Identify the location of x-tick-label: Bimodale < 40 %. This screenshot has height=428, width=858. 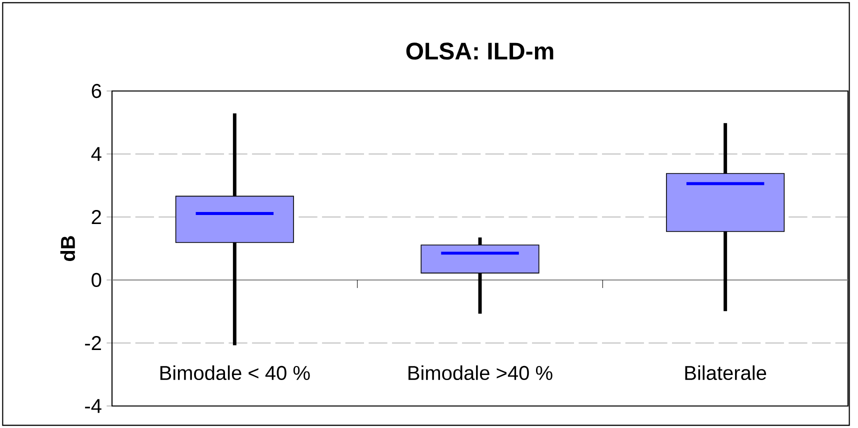
(235, 372).